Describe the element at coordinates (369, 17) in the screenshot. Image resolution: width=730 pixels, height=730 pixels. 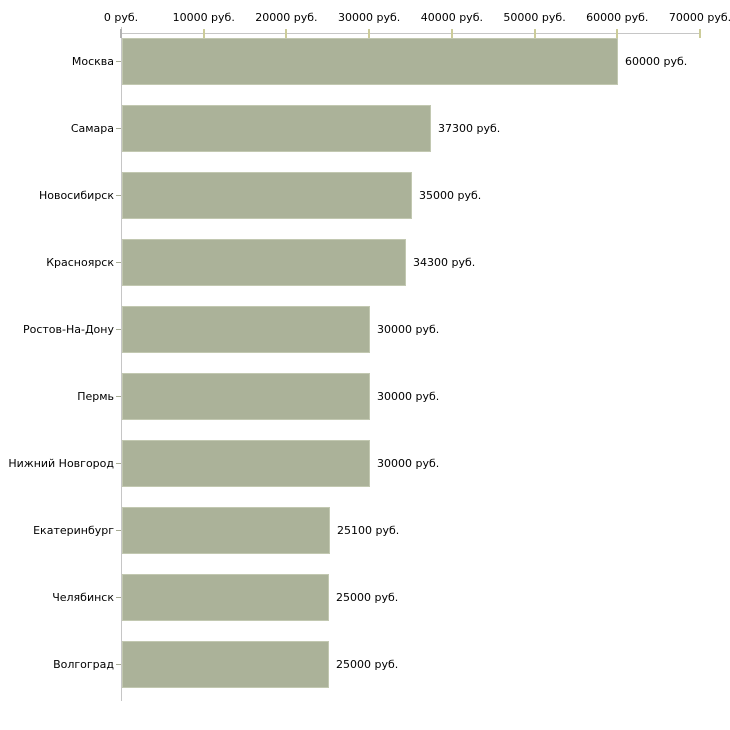
I see `x-axis-tick-label: 30000 руб.` at that location.